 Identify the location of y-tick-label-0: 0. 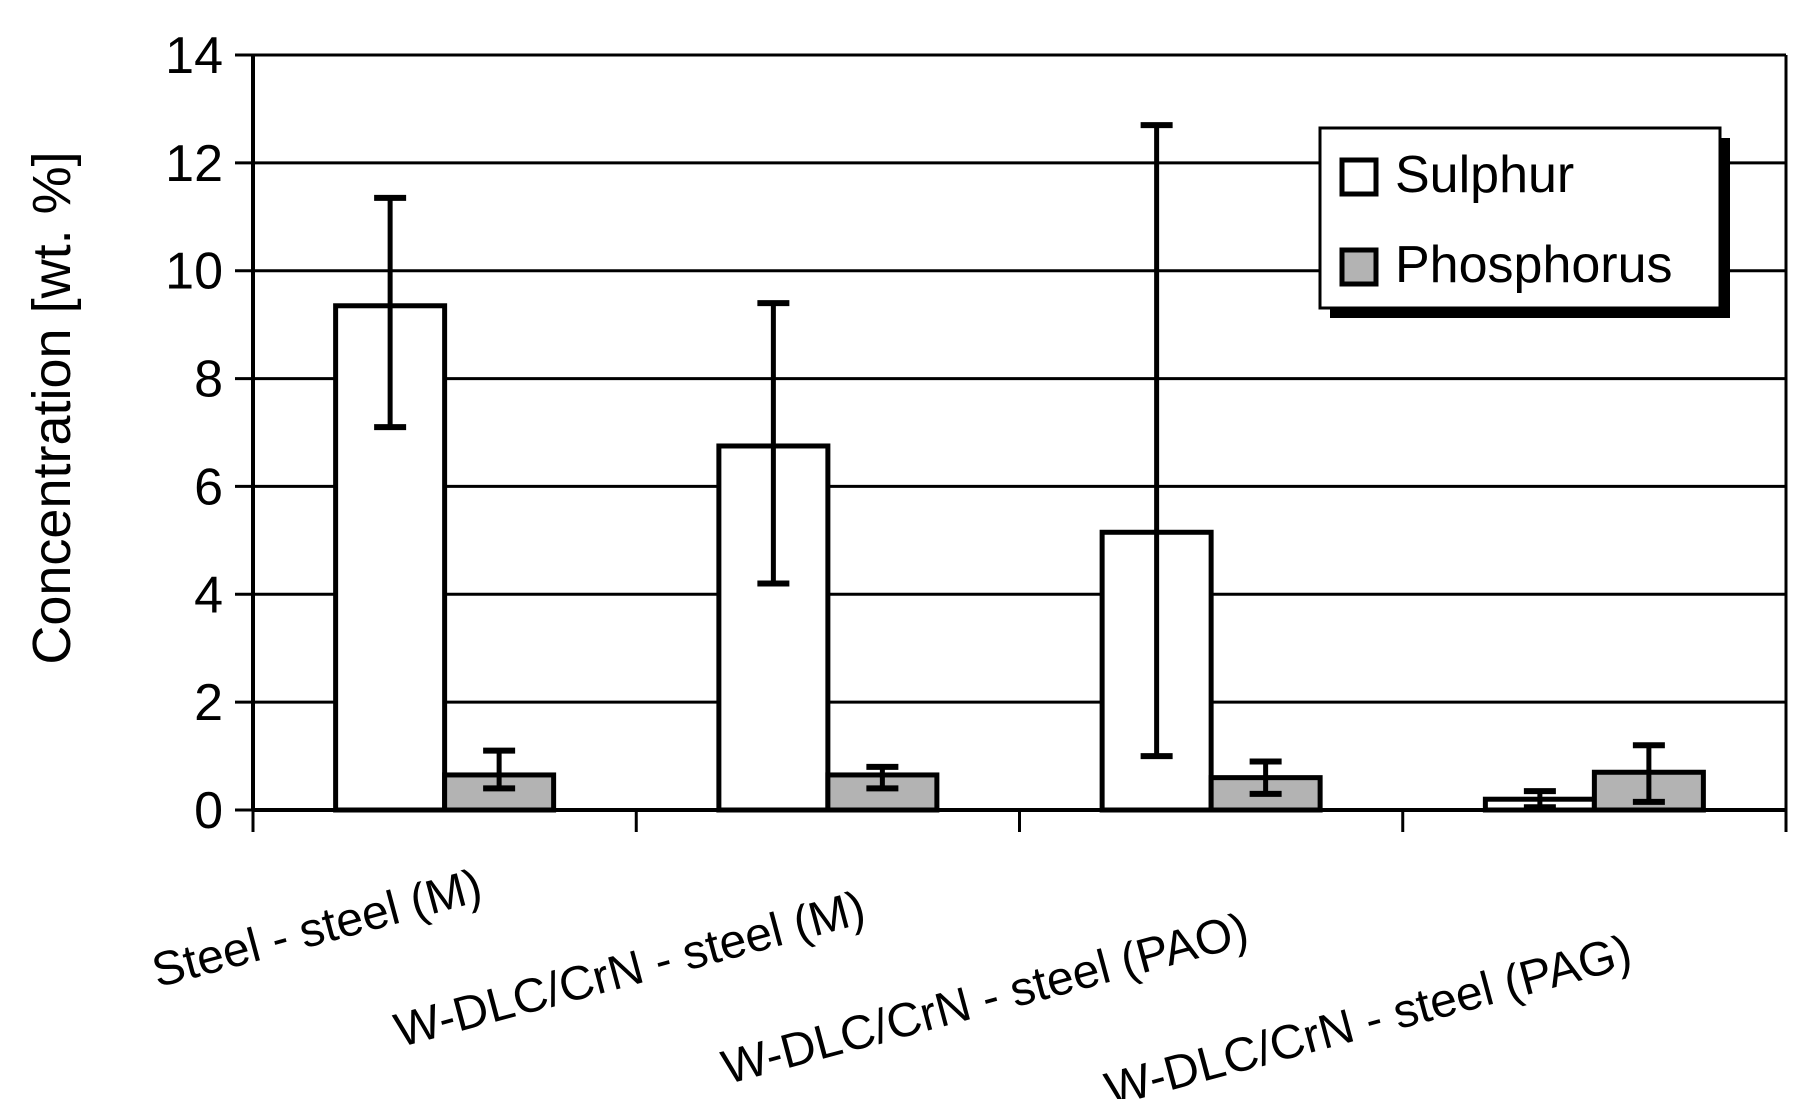
(208, 811).